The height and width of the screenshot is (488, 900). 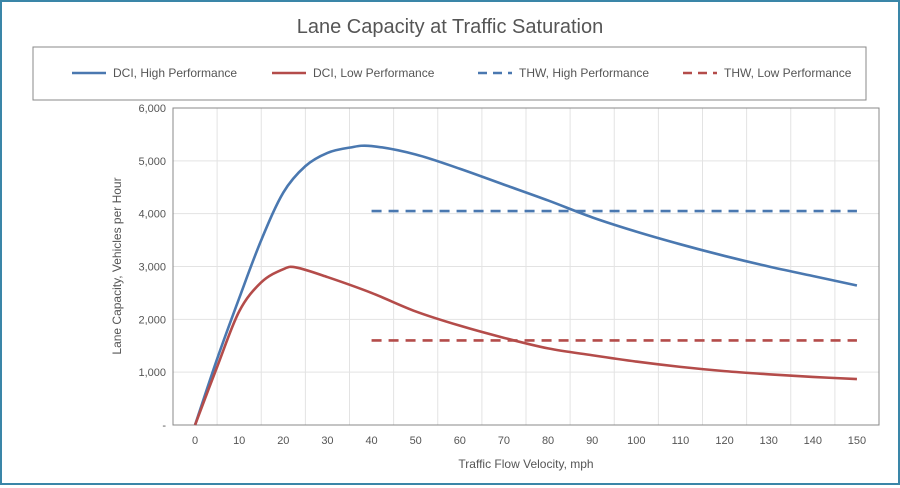 What do you see at coordinates (152, 215) in the screenshot?
I see `y-tick-label: 4,000` at bounding box center [152, 215].